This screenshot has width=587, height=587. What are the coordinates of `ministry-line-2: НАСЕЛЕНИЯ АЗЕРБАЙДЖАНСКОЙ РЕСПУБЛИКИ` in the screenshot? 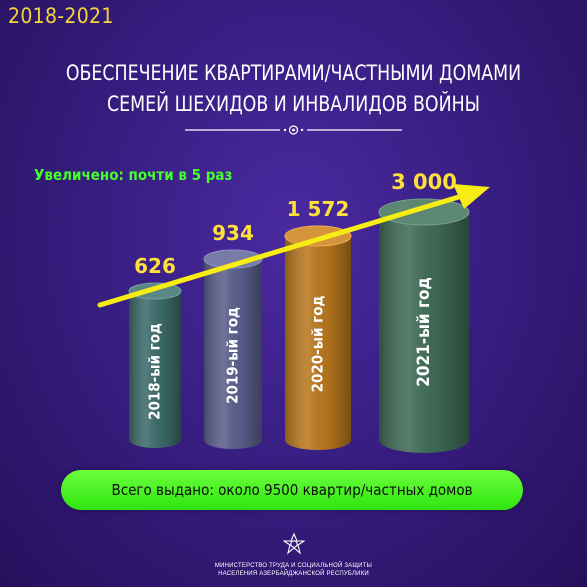 It's located at (293, 574).